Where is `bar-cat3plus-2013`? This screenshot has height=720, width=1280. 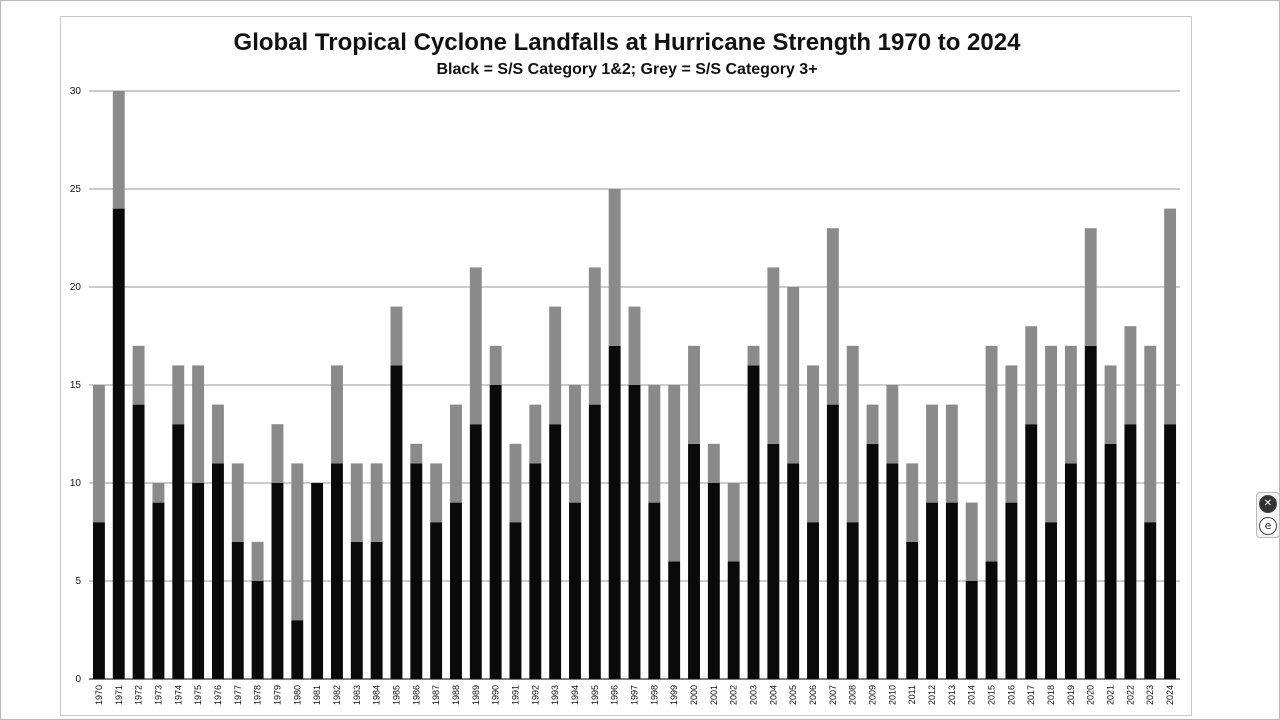
bar-cat3plus-2013 is located at coordinates (951, 453).